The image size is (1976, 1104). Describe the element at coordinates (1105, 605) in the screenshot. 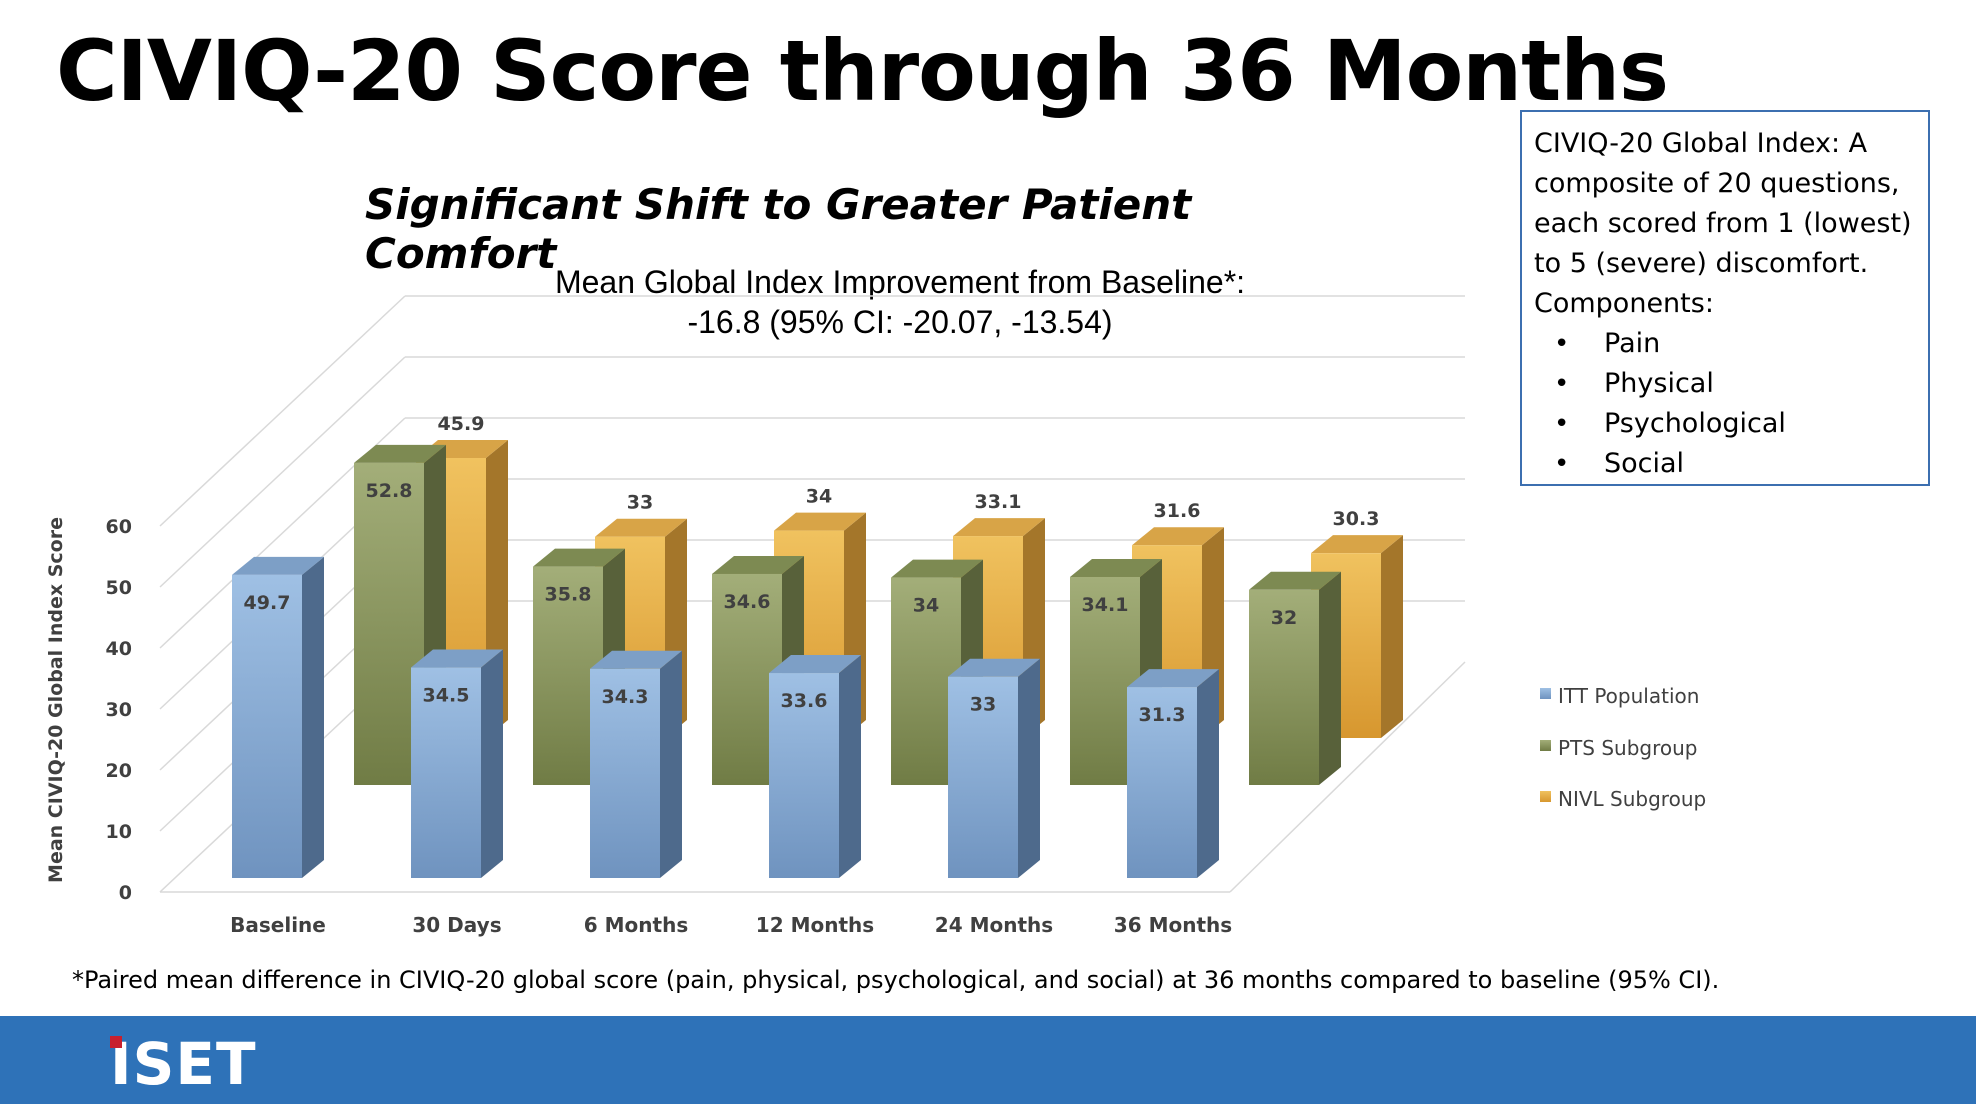

I see `data-label-pts: 34.1` at that location.